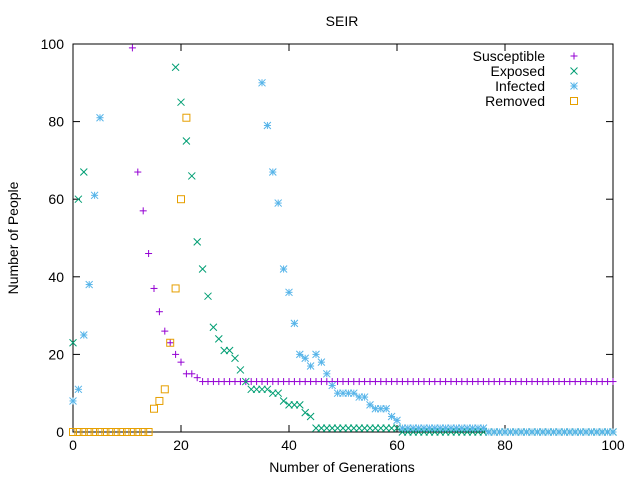 The height and width of the screenshot is (480, 640). What do you see at coordinates (613, 445) in the screenshot?
I see `x-tick-label: 100` at bounding box center [613, 445].